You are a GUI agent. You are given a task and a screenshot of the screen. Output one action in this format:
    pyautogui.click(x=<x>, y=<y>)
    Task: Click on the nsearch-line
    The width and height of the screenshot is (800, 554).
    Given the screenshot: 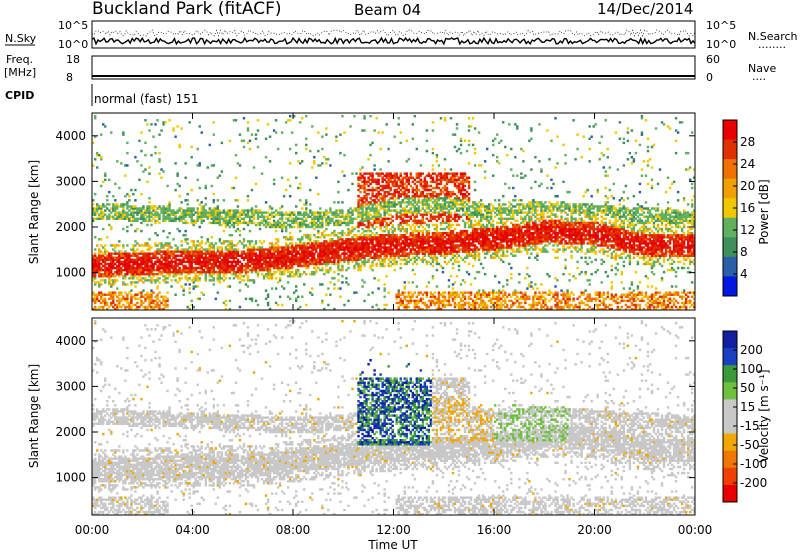 What is the action you would take?
    pyautogui.click(x=393, y=33)
    